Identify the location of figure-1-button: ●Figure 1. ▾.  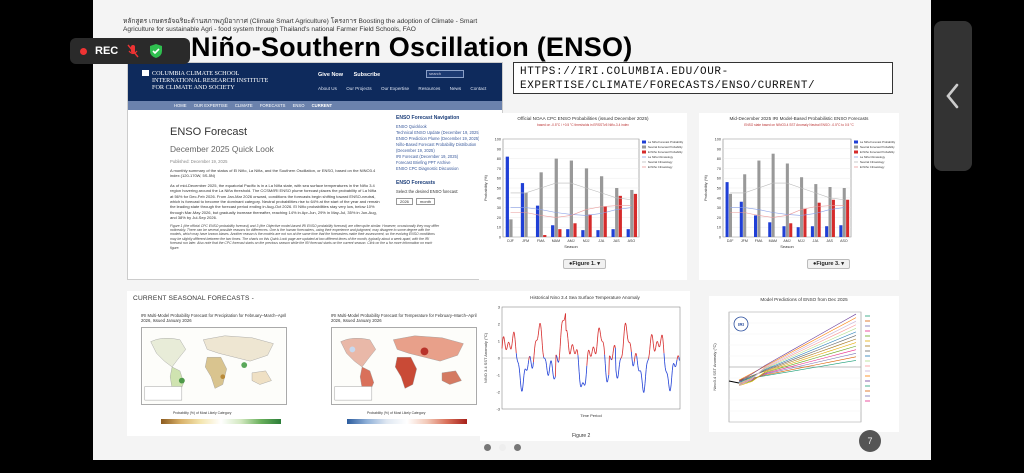
(585, 264).